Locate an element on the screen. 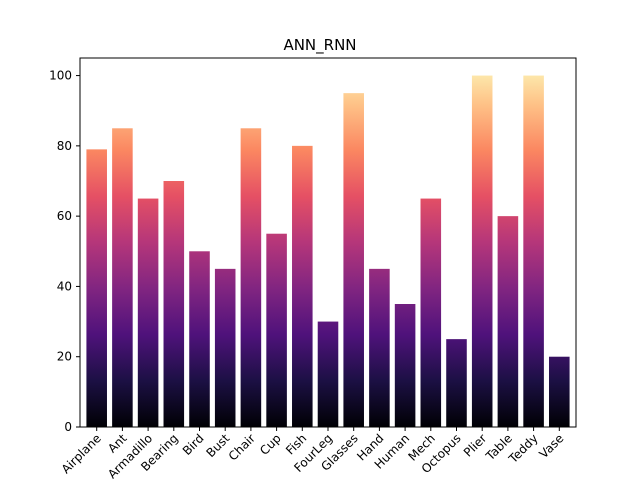  bar-hand is located at coordinates (379, 347).